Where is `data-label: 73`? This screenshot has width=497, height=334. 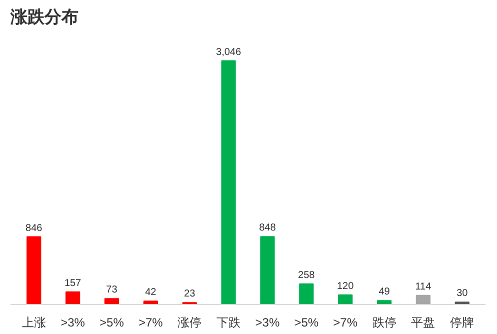
data-label: 73 is located at coordinates (112, 290).